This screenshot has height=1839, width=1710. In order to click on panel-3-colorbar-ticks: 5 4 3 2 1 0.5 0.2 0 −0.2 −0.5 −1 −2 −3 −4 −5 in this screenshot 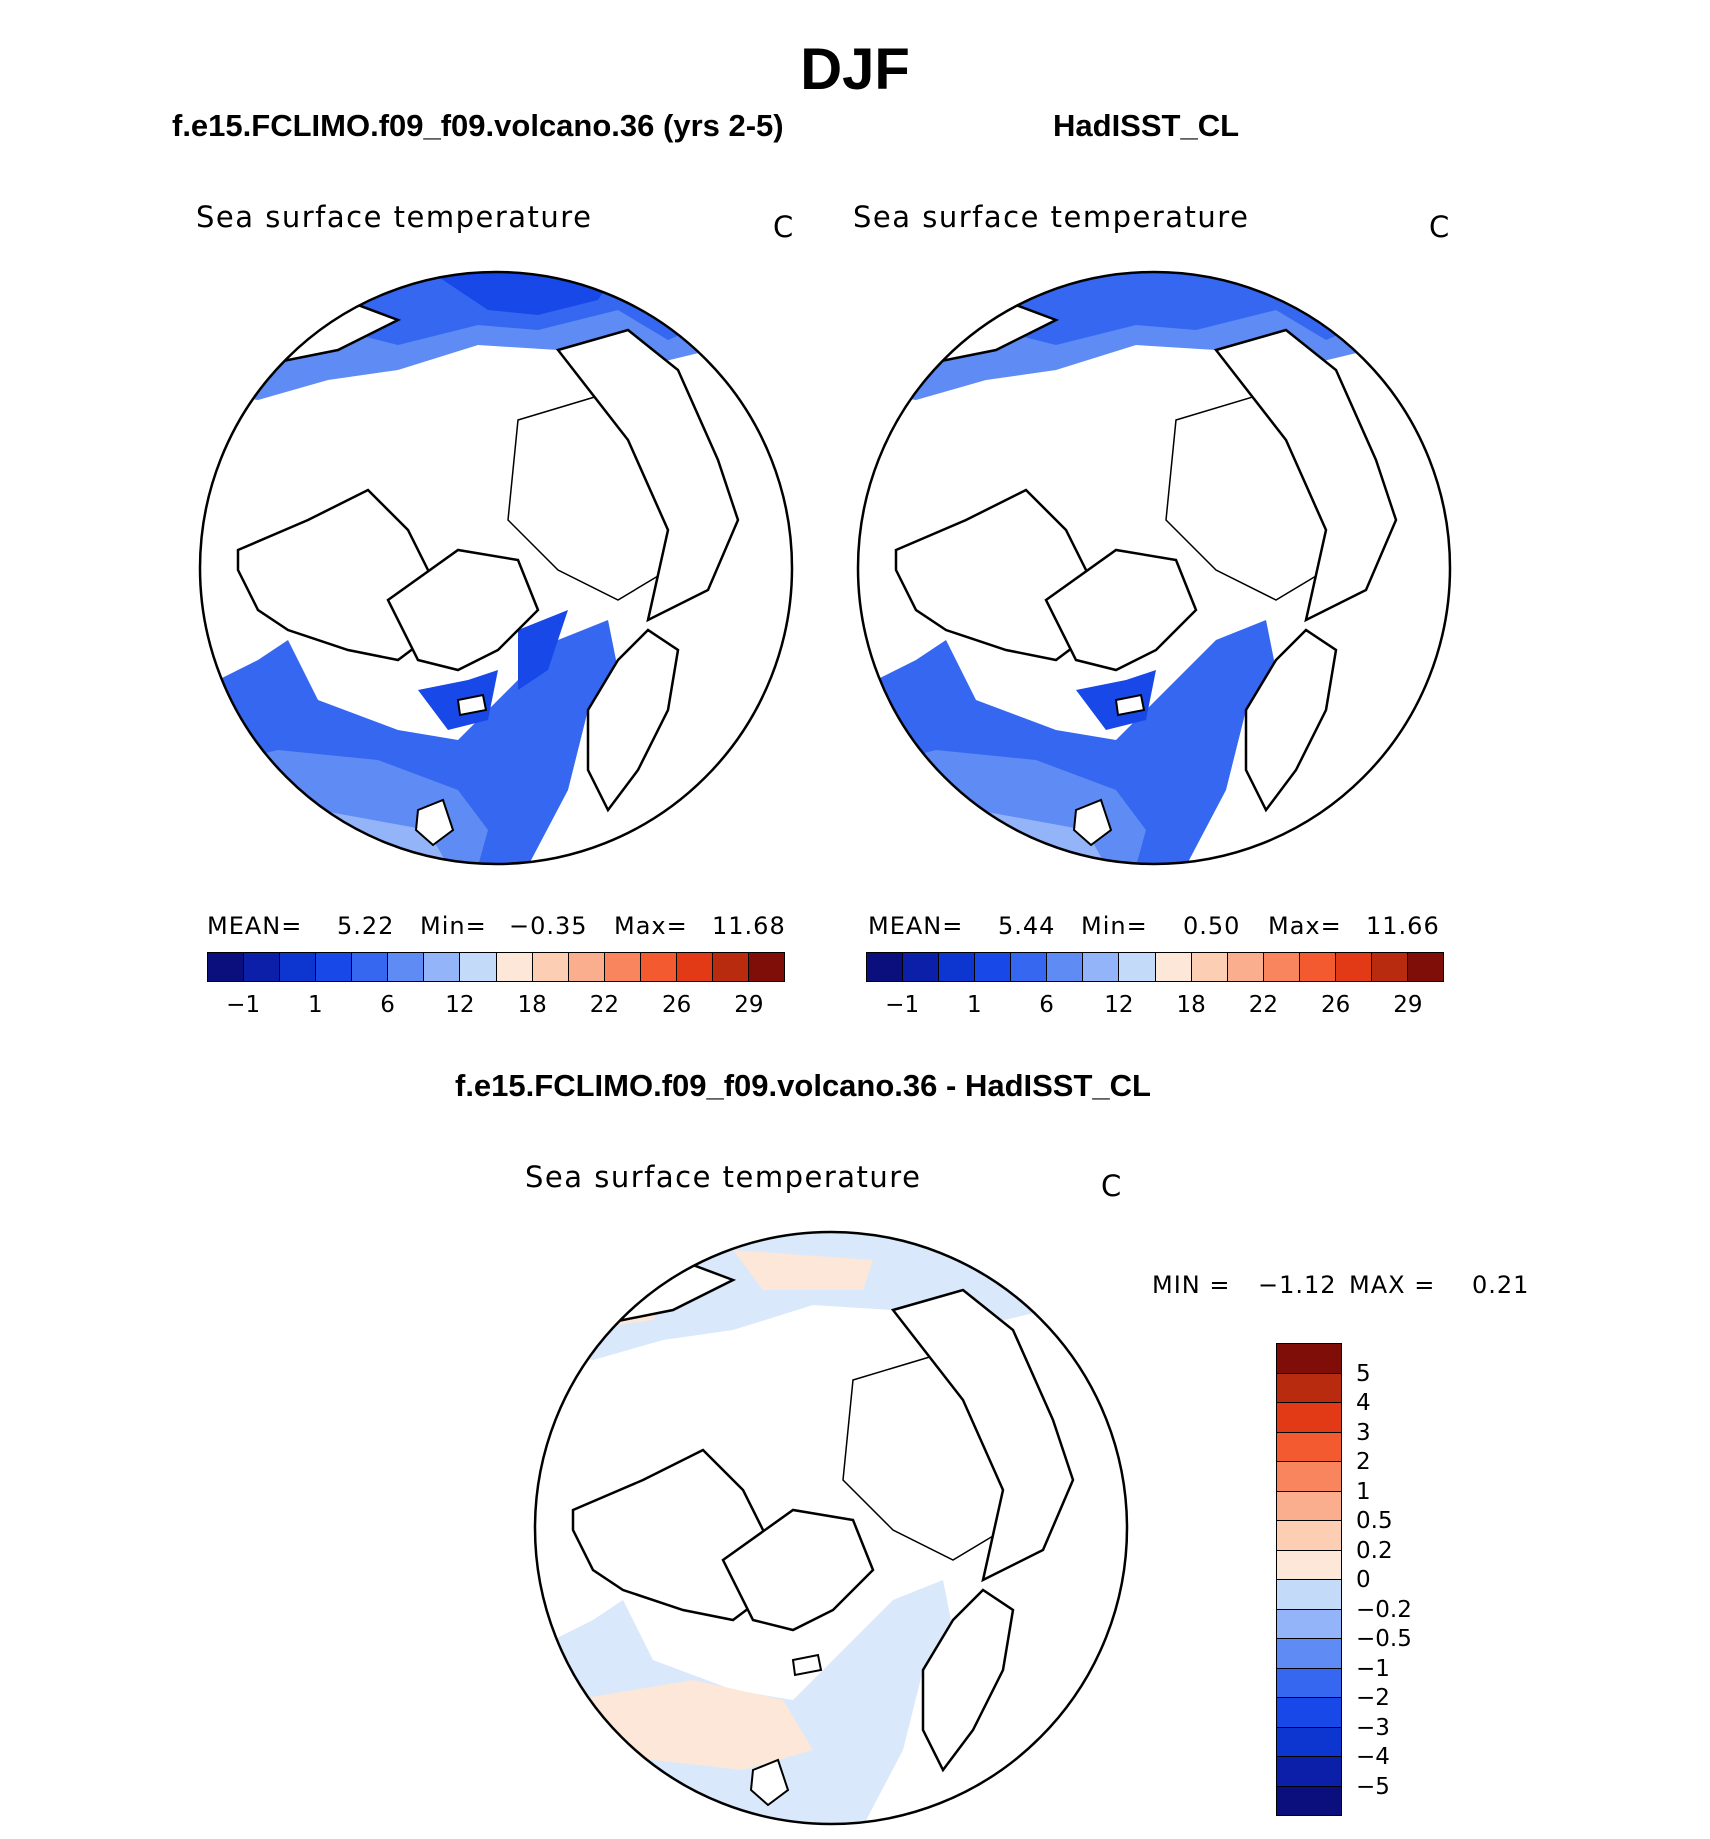, I will do `click(1396, 1579)`.